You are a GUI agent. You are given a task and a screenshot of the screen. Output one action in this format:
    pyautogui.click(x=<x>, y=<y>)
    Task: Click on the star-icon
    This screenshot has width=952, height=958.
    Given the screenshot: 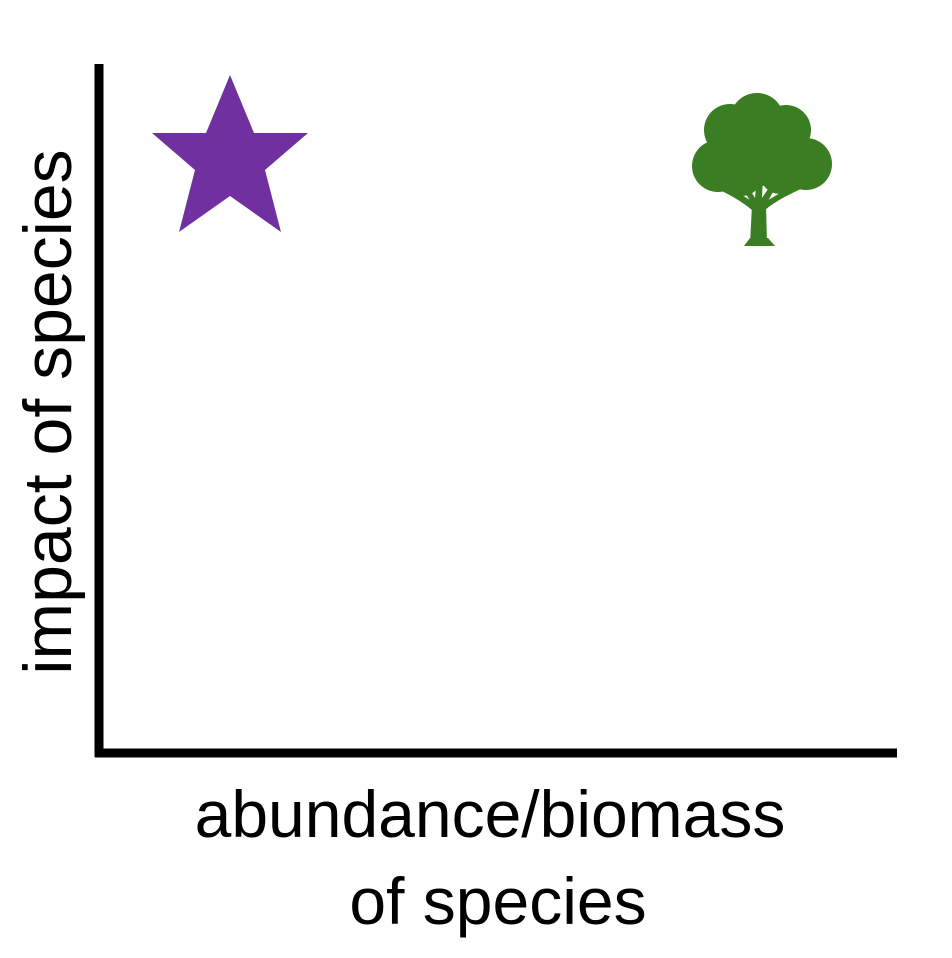 What is the action you would take?
    pyautogui.click(x=230, y=153)
    